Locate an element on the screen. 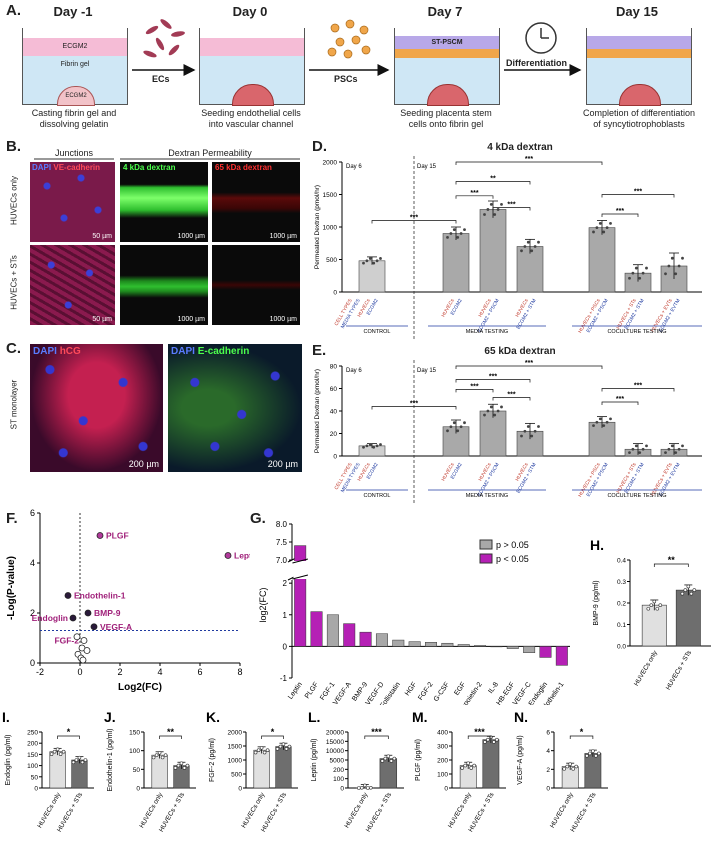  y-tick-label: 2000 is located at coordinates (330, 163).